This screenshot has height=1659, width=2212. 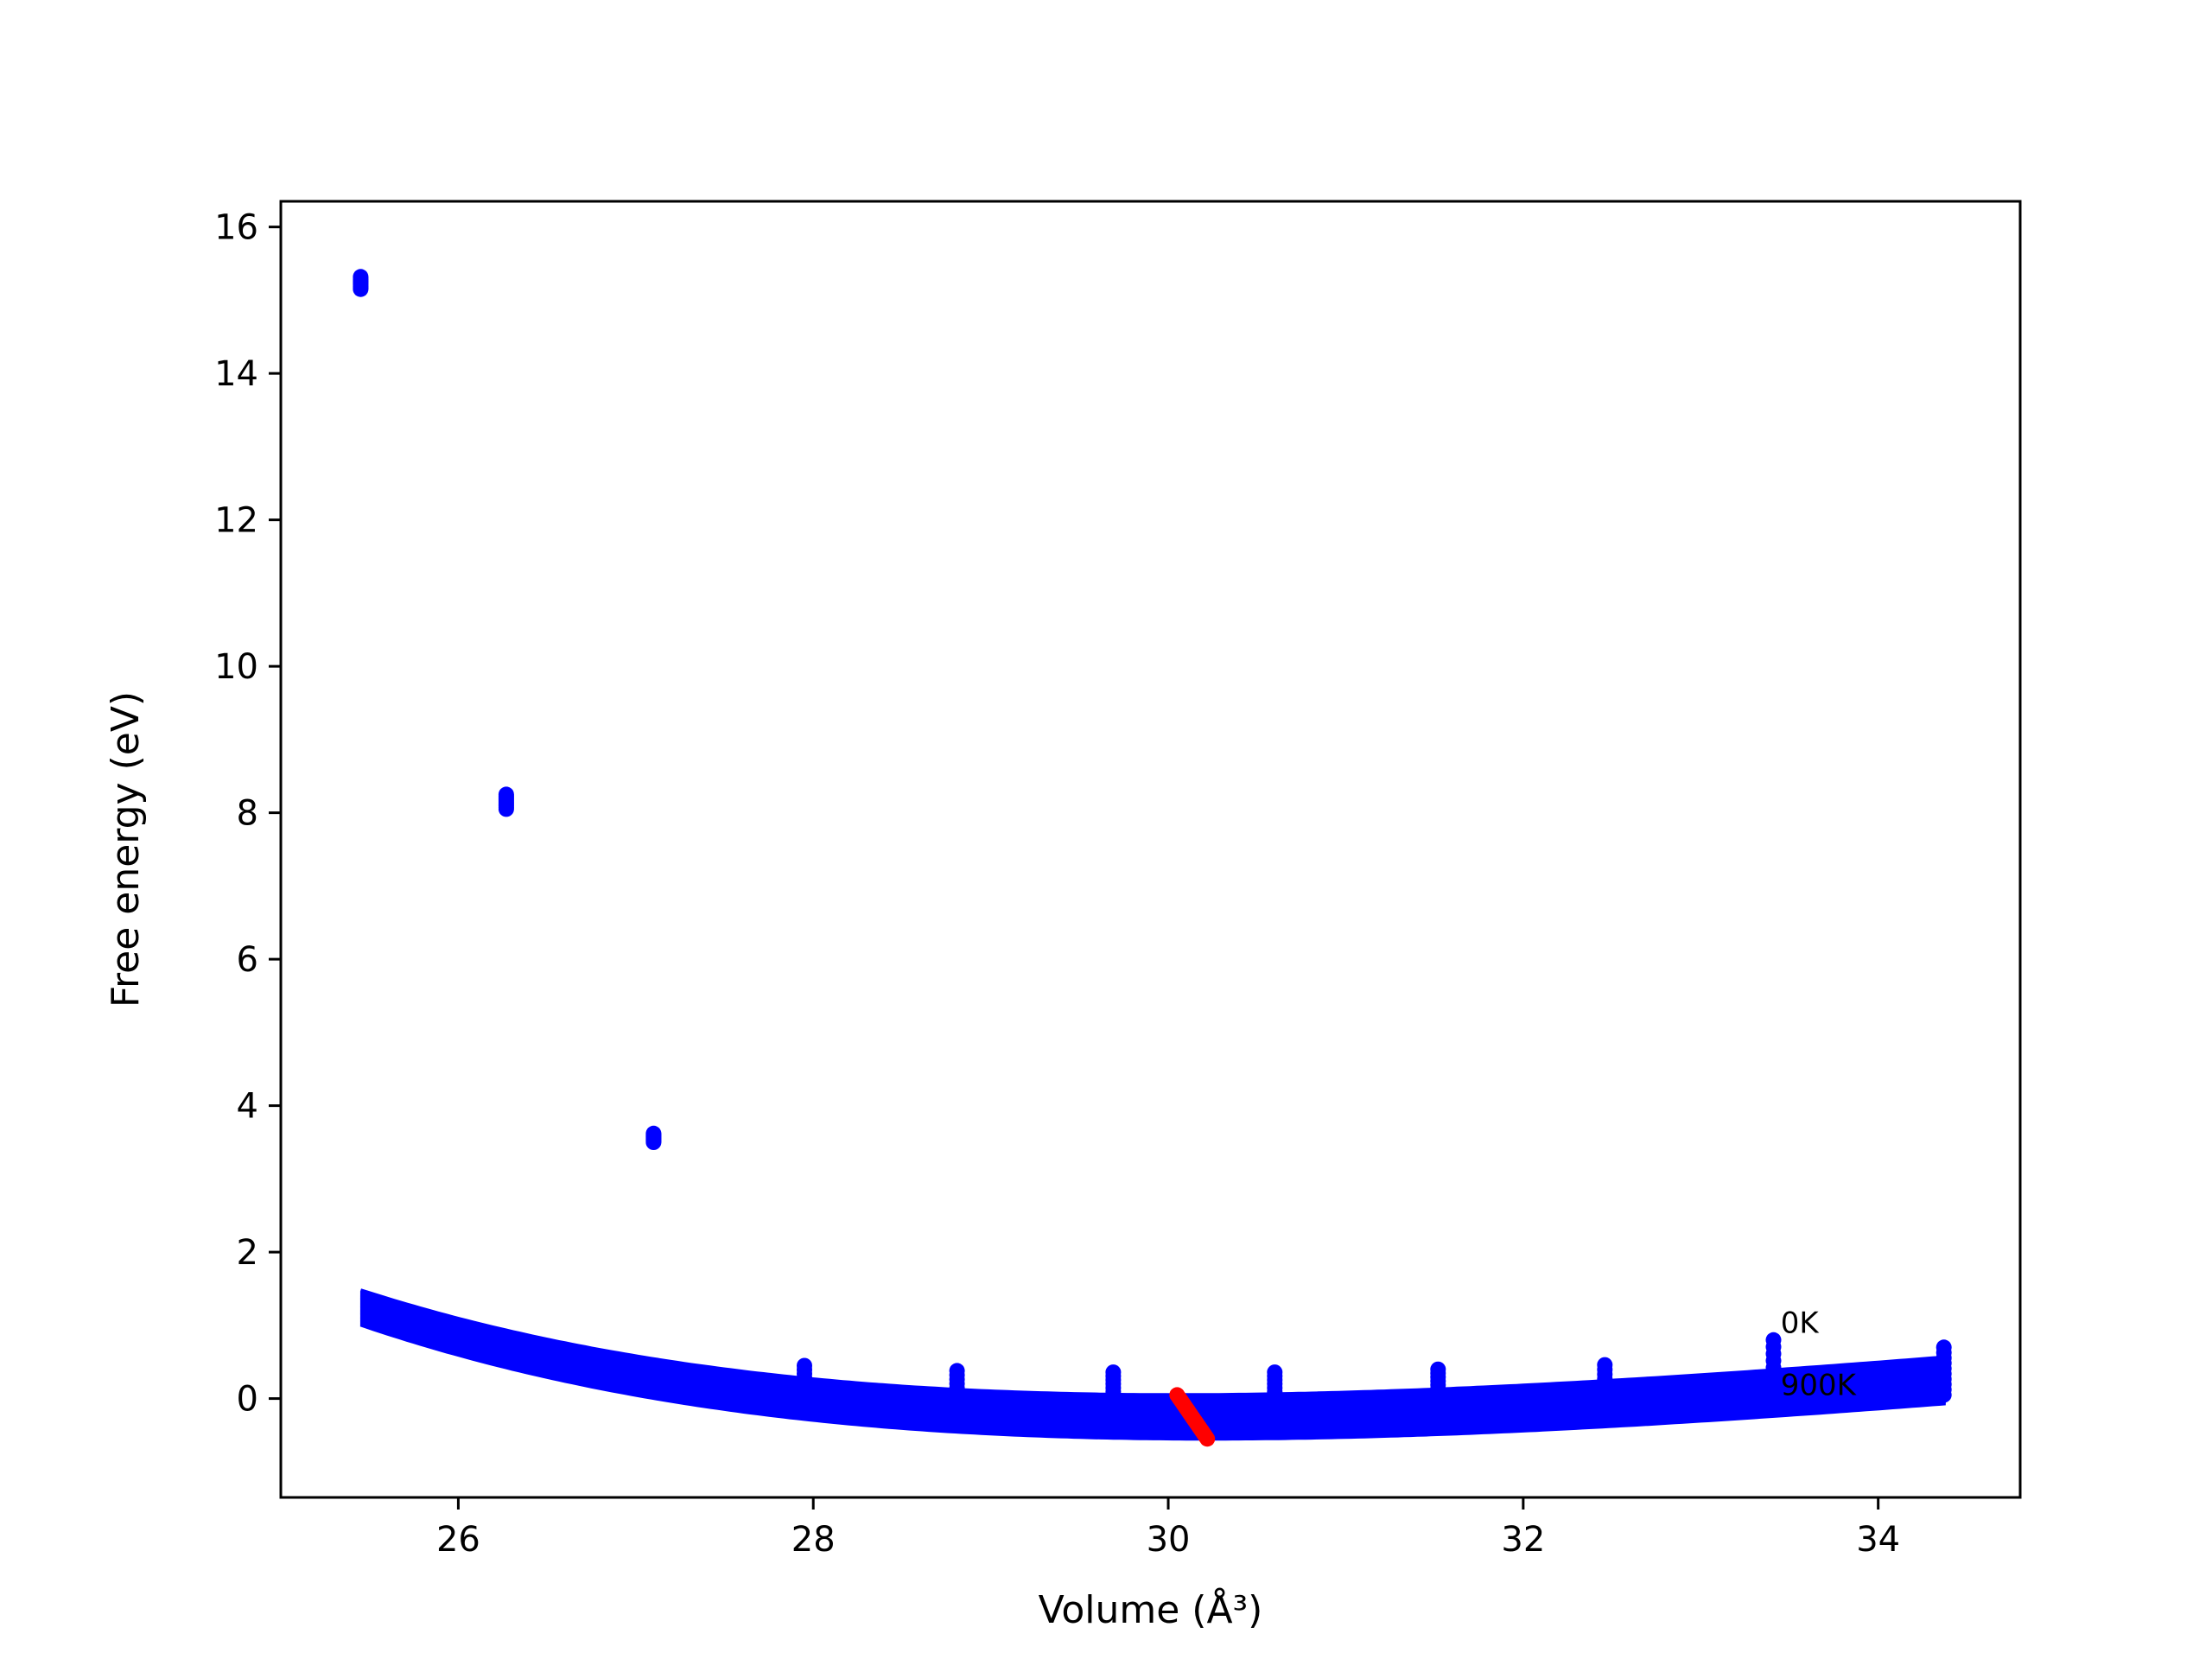 I want to click on y-tick-label: 0, so click(x=247, y=1400).